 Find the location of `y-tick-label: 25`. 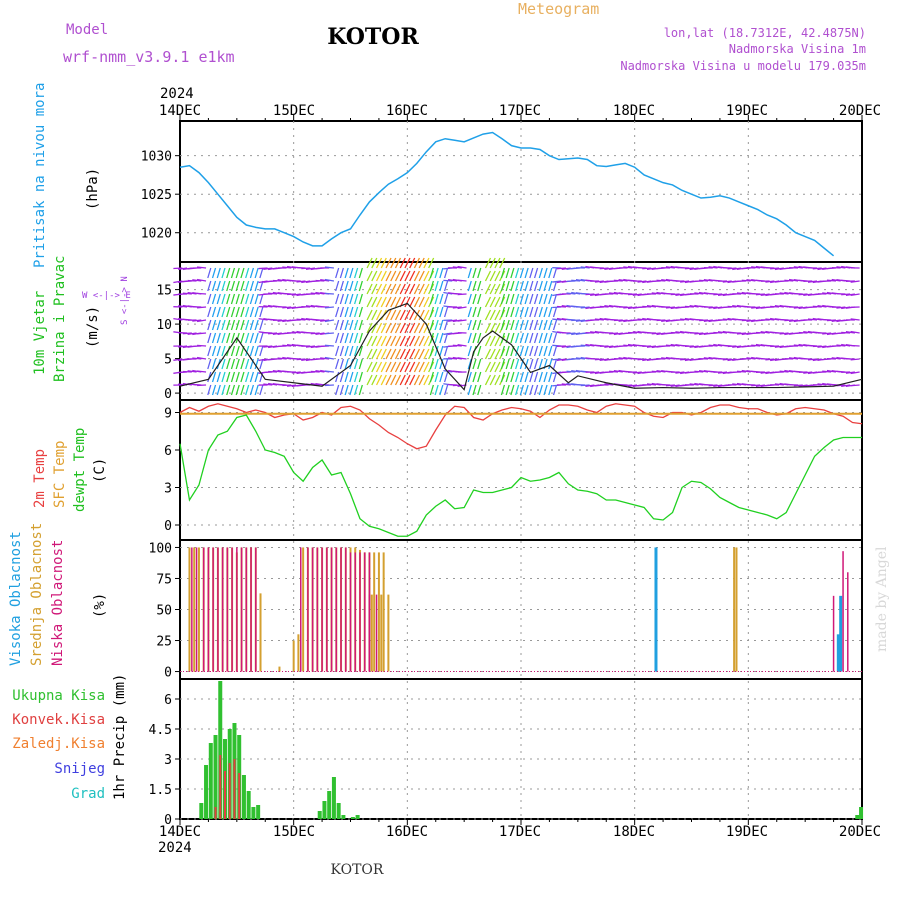

y-tick-label: 25 is located at coordinates (164, 642).